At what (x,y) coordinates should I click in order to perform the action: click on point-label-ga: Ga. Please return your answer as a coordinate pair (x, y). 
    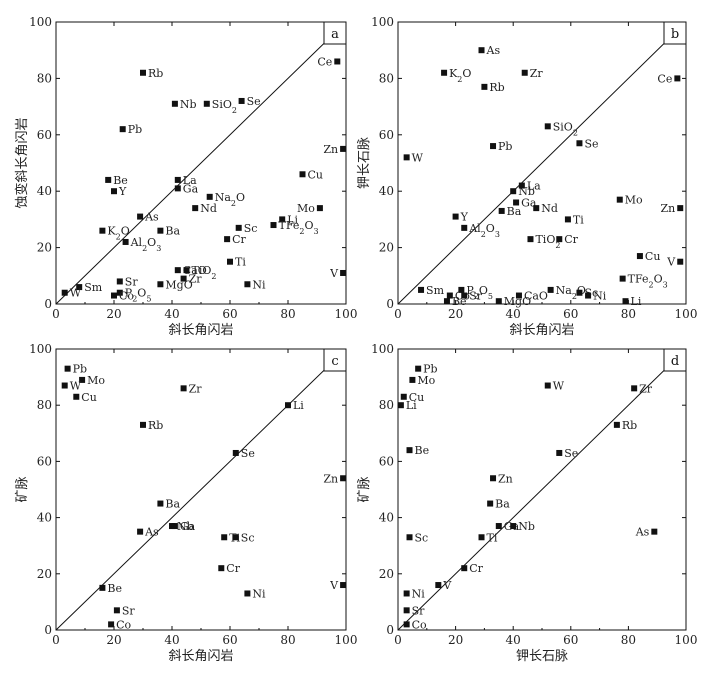
    Looking at the image, I should click on (188, 526).